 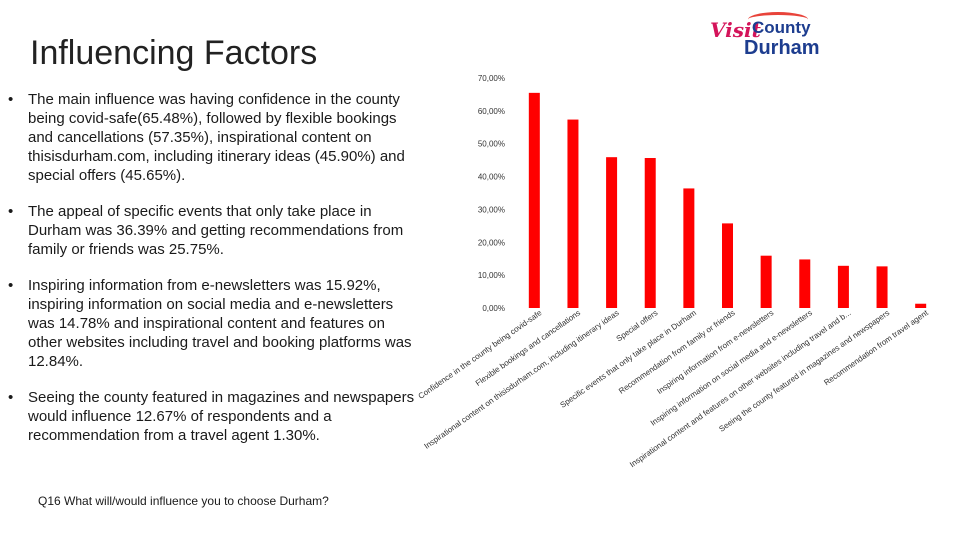 What do you see at coordinates (493, 308) in the screenshot?
I see `y-tick-label: 0,00%` at bounding box center [493, 308].